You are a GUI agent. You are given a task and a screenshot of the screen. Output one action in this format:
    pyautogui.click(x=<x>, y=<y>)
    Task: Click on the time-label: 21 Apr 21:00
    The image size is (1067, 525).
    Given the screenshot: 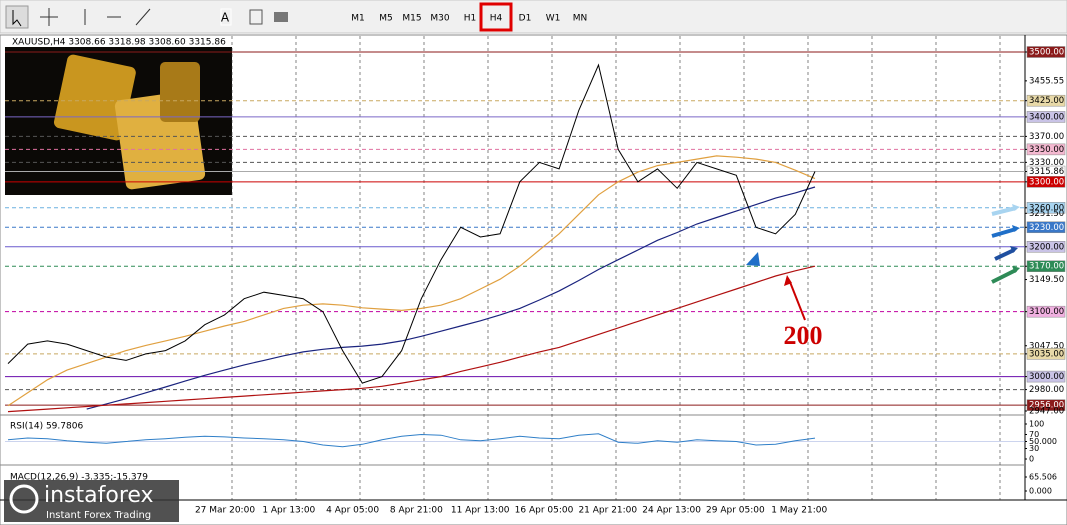 What is the action you would take?
    pyautogui.click(x=607, y=511)
    